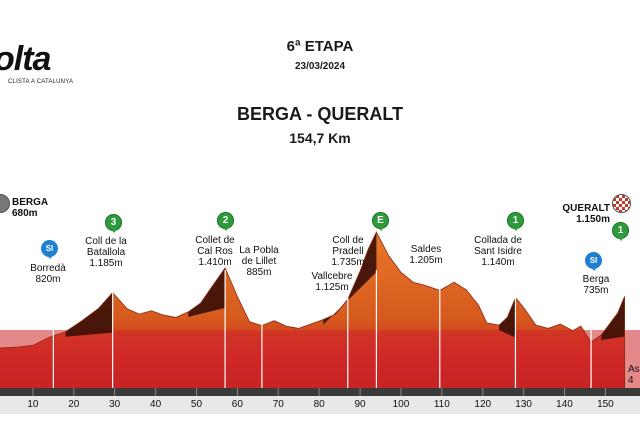 The width and height of the screenshot is (640, 426). What do you see at coordinates (106, 252) in the screenshot?
I see `waypoint-batallola: Coll de la Batallola 1.185m` at bounding box center [106, 252].